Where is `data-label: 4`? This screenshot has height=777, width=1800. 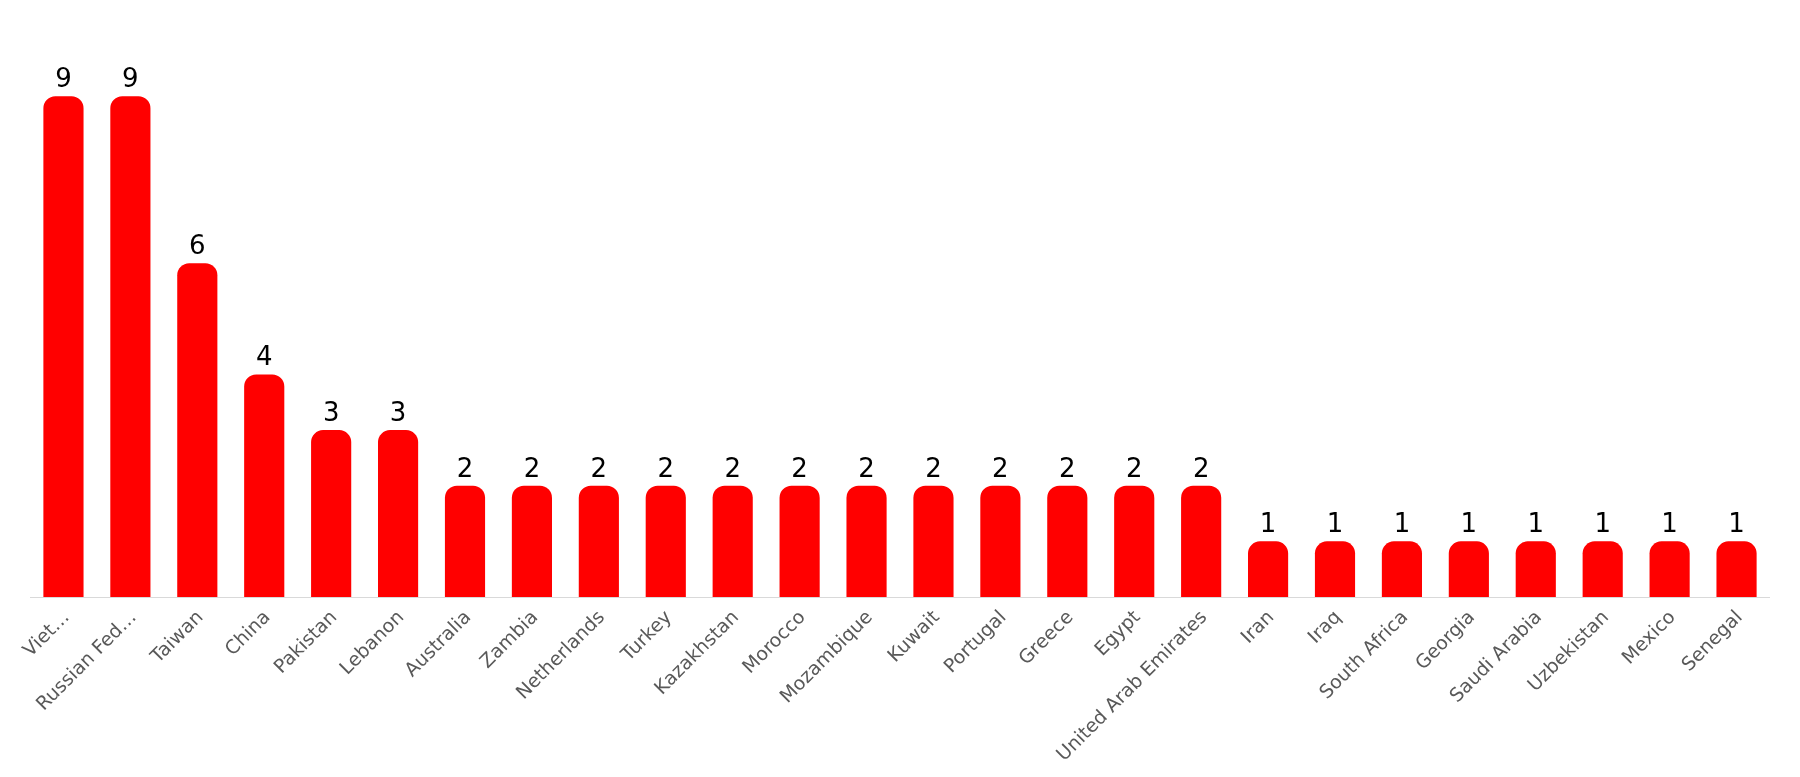
data-label: 4 is located at coordinates (264, 356).